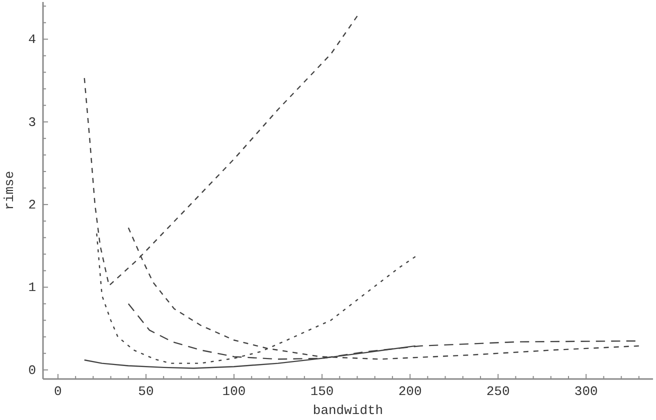 The image size is (656, 420). I want to click on y-tick-label: 0, so click(32, 370).